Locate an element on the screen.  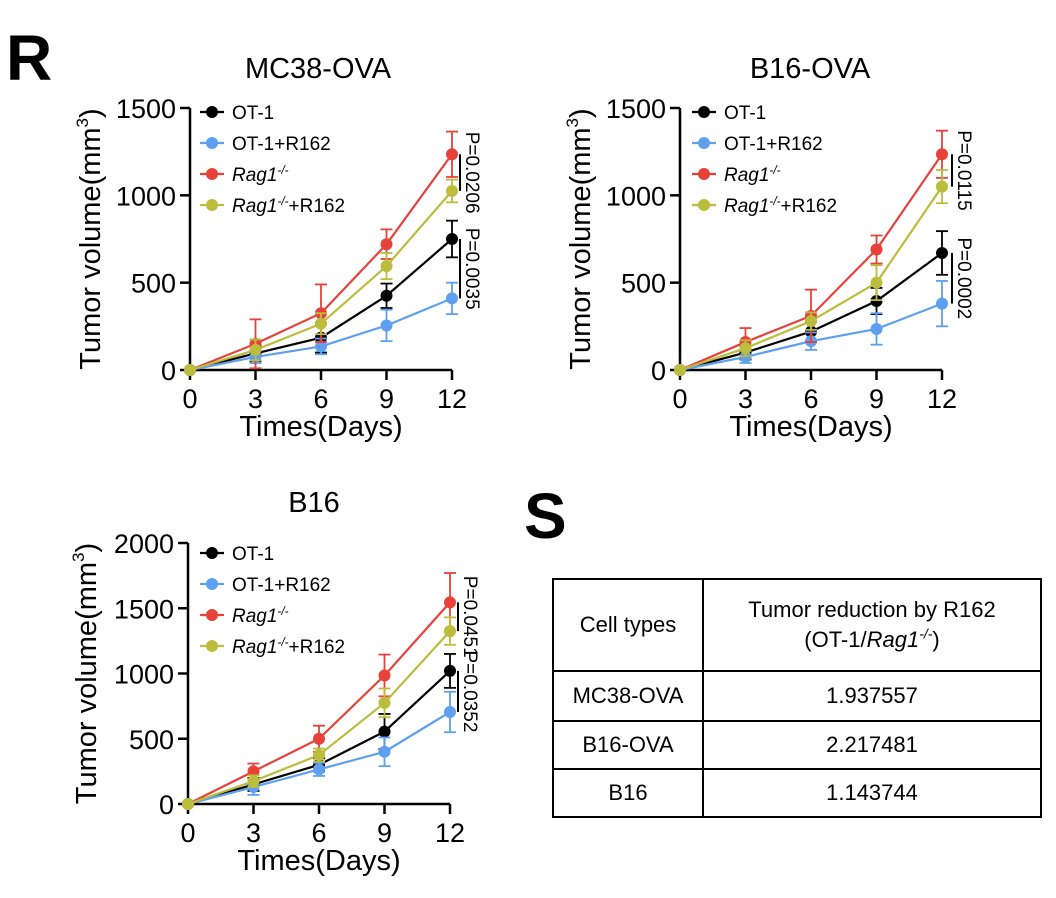
y-tick-label: 1000 is located at coordinates (144, 675).